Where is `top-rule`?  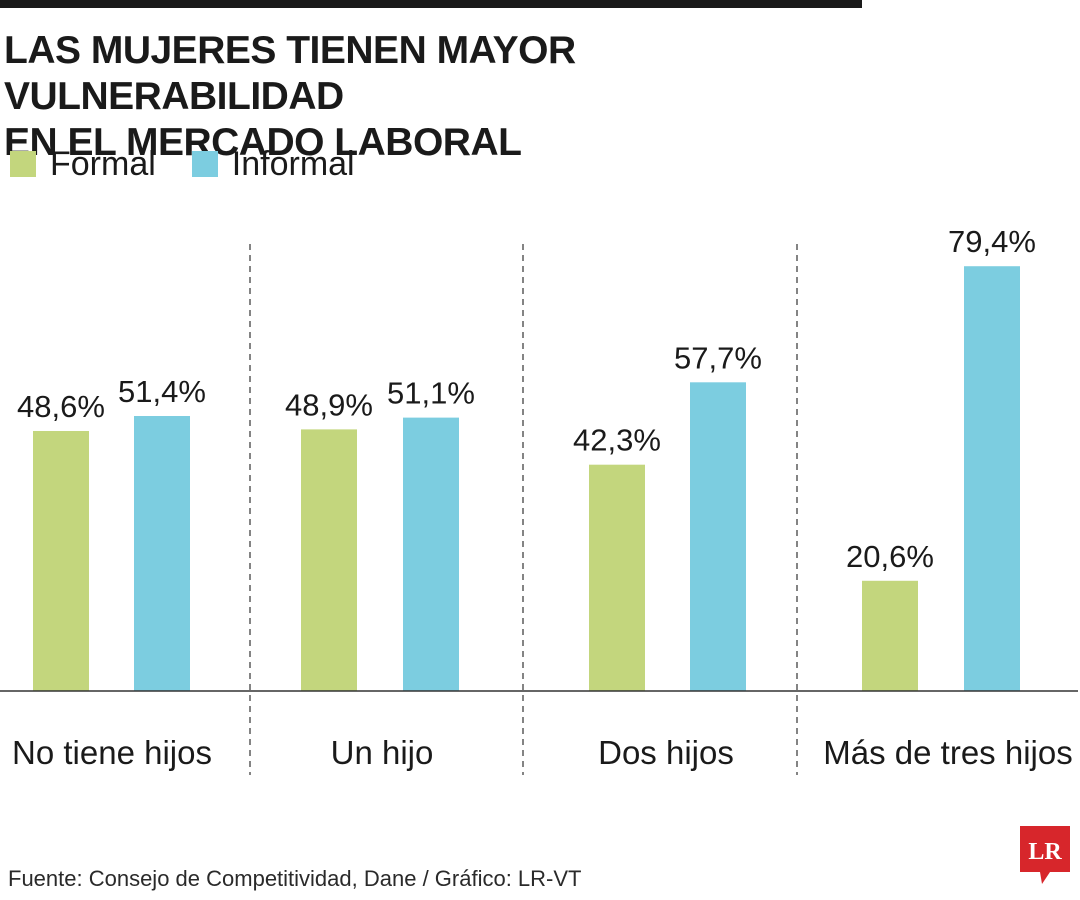
top-rule is located at coordinates (431, 4).